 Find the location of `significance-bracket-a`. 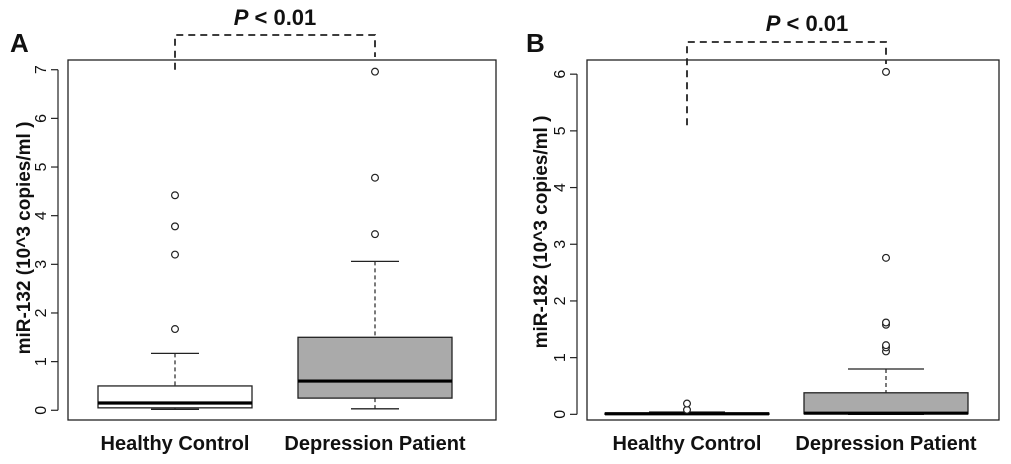

significance-bracket-a is located at coordinates (275, 52).